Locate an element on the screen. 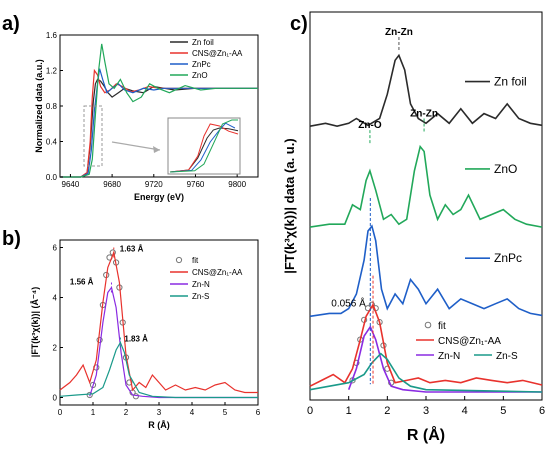 The image size is (550, 449). panel-b-xtick-label: 0 is located at coordinates (60, 412).